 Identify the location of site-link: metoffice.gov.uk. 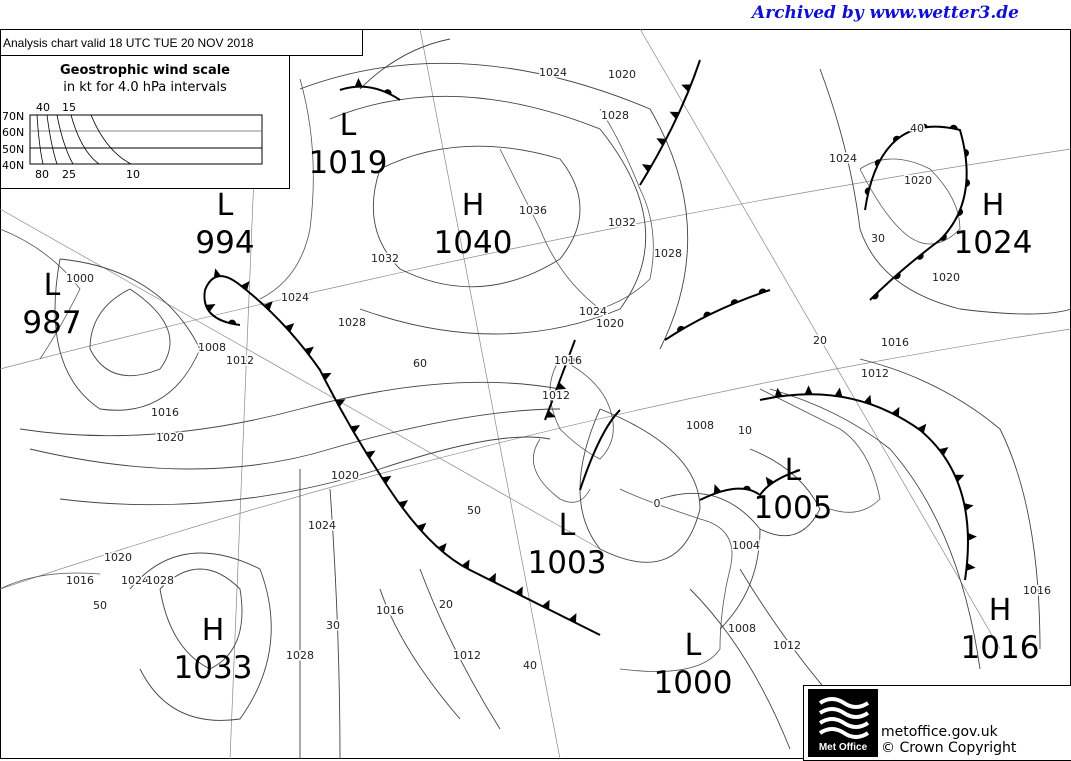
(939, 732).